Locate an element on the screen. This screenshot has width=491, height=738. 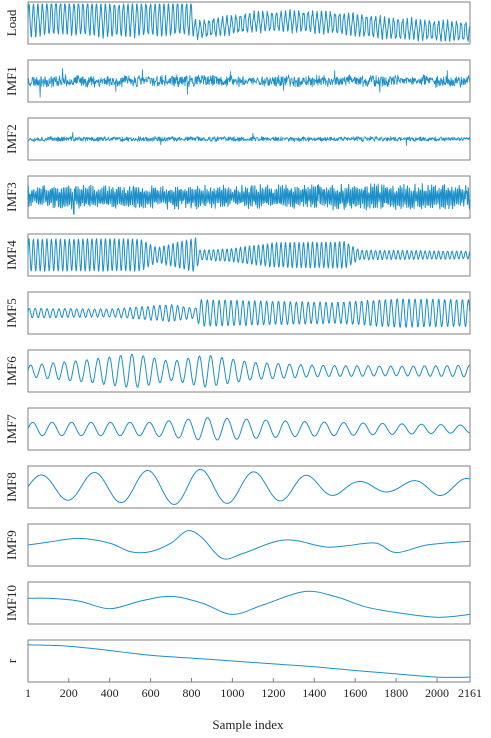
series-line-imf10 is located at coordinates (249, 604).